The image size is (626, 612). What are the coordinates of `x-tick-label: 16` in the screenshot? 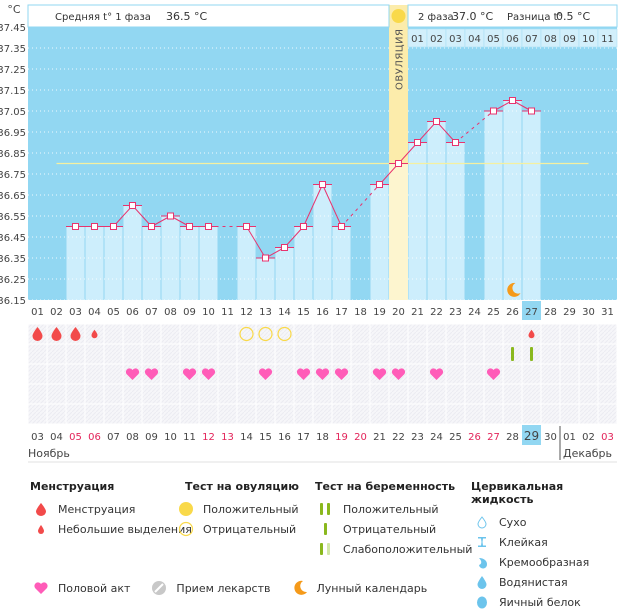 It's located at (322, 312).